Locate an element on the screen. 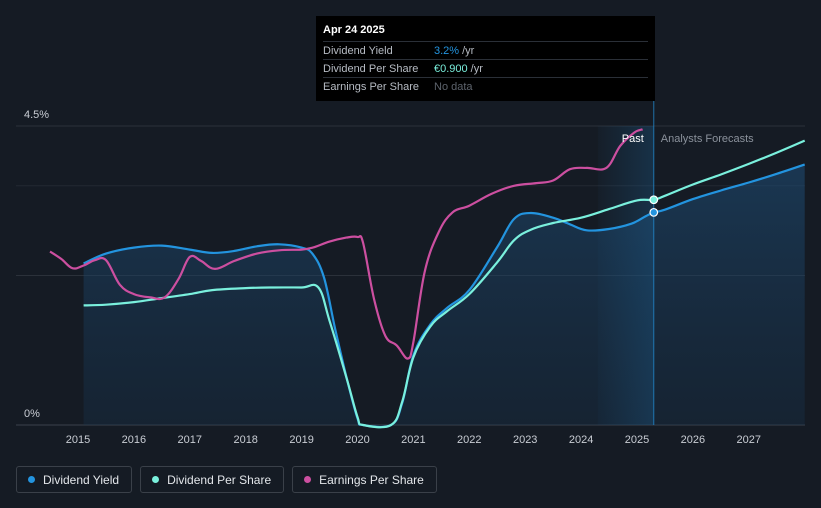 The width and height of the screenshot is (821, 508). x-tick-label: 2018 is located at coordinates (245, 440).